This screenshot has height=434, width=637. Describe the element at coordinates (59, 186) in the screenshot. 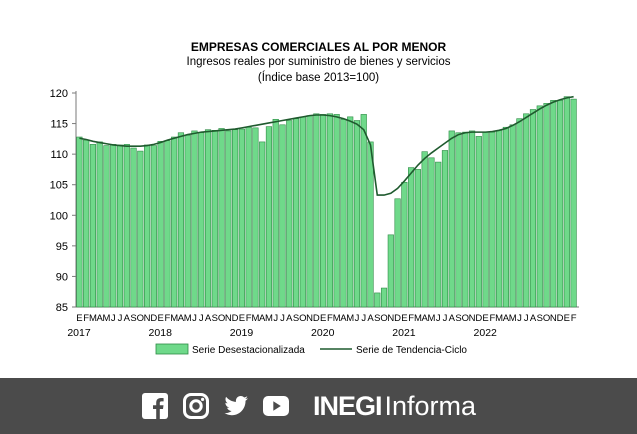

I see `y-tick-label: 105` at that location.